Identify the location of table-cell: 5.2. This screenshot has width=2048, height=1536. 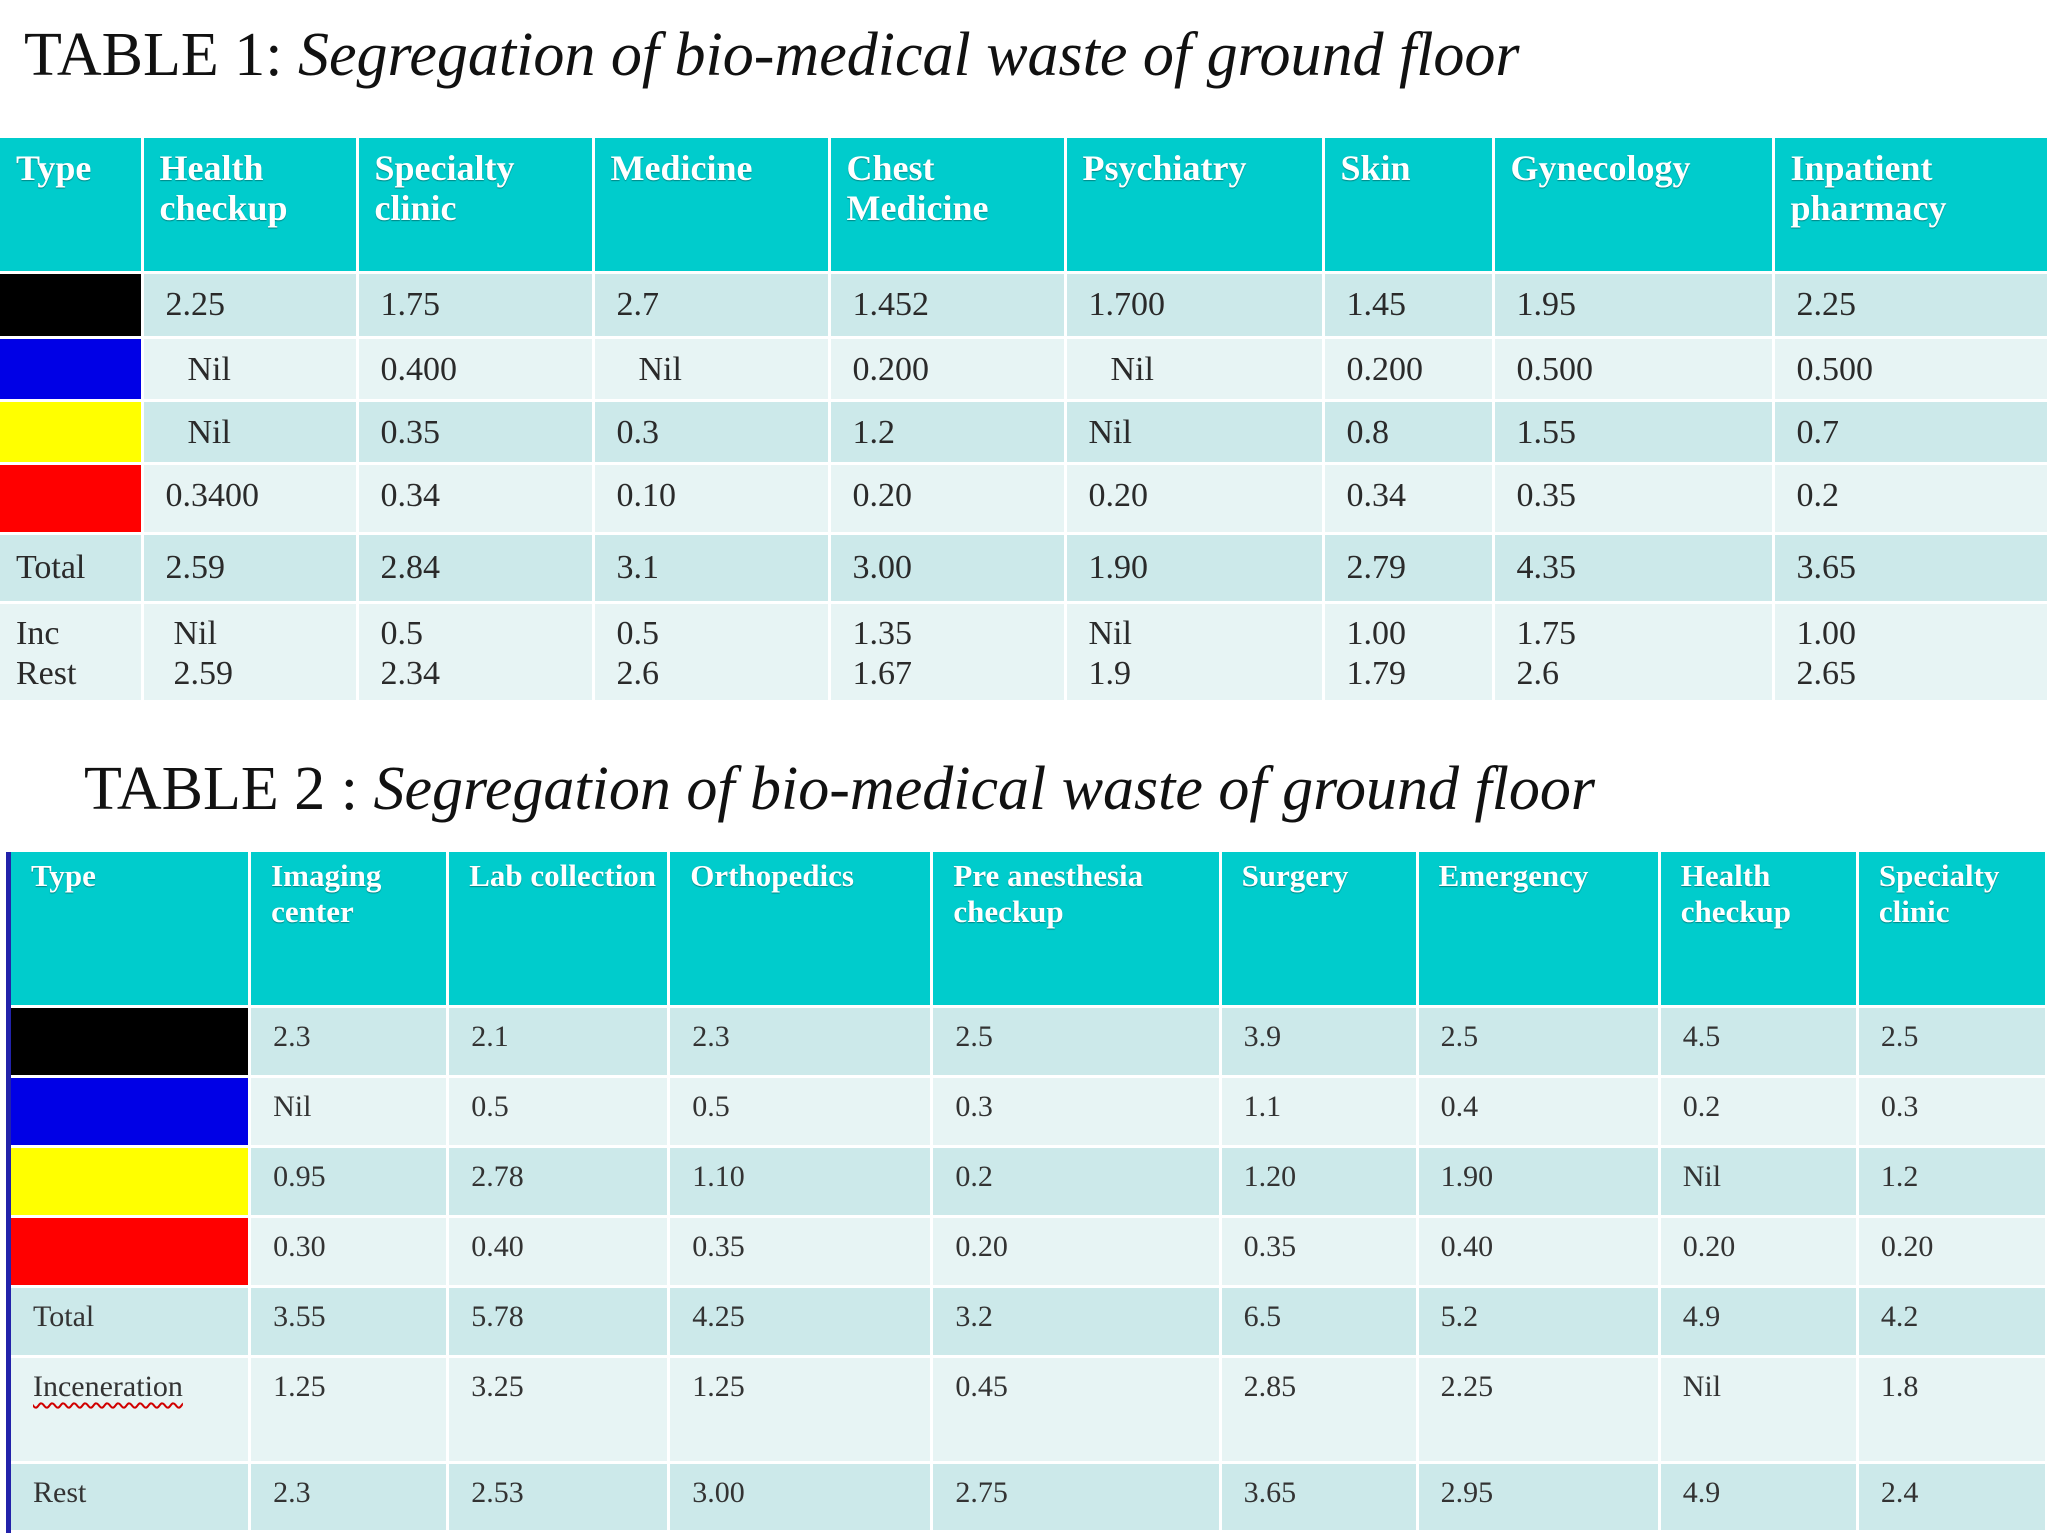
(1539, 1322).